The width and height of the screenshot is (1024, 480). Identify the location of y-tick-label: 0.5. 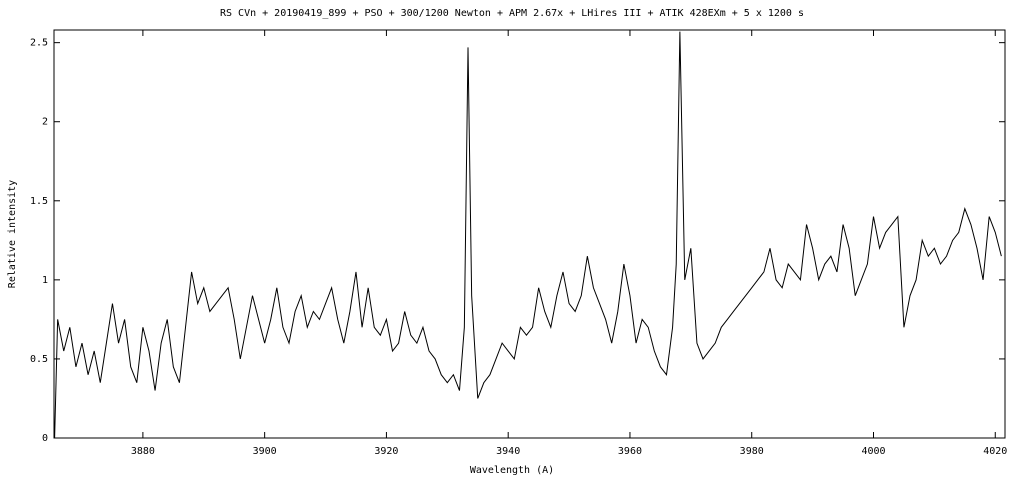
(39, 359).